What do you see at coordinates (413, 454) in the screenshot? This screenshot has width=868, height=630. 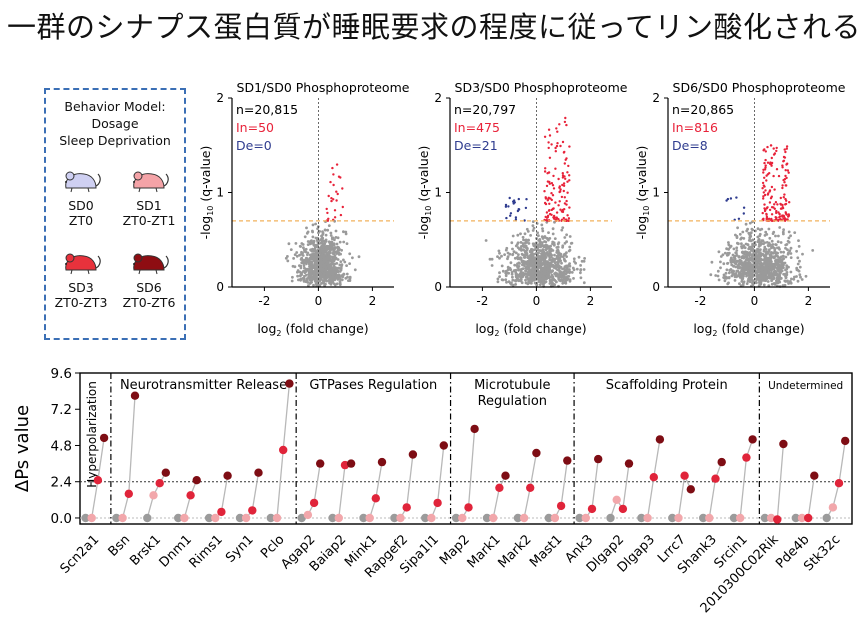 I see `point-sd6` at bounding box center [413, 454].